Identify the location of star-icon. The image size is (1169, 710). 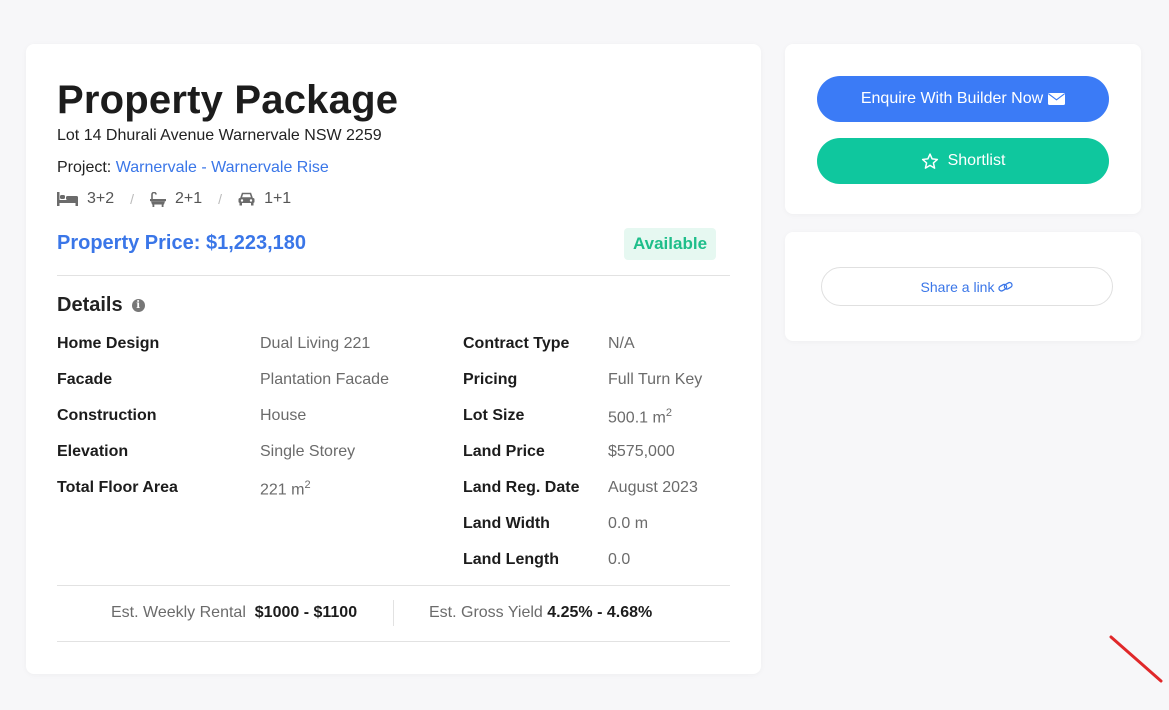
(929, 160).